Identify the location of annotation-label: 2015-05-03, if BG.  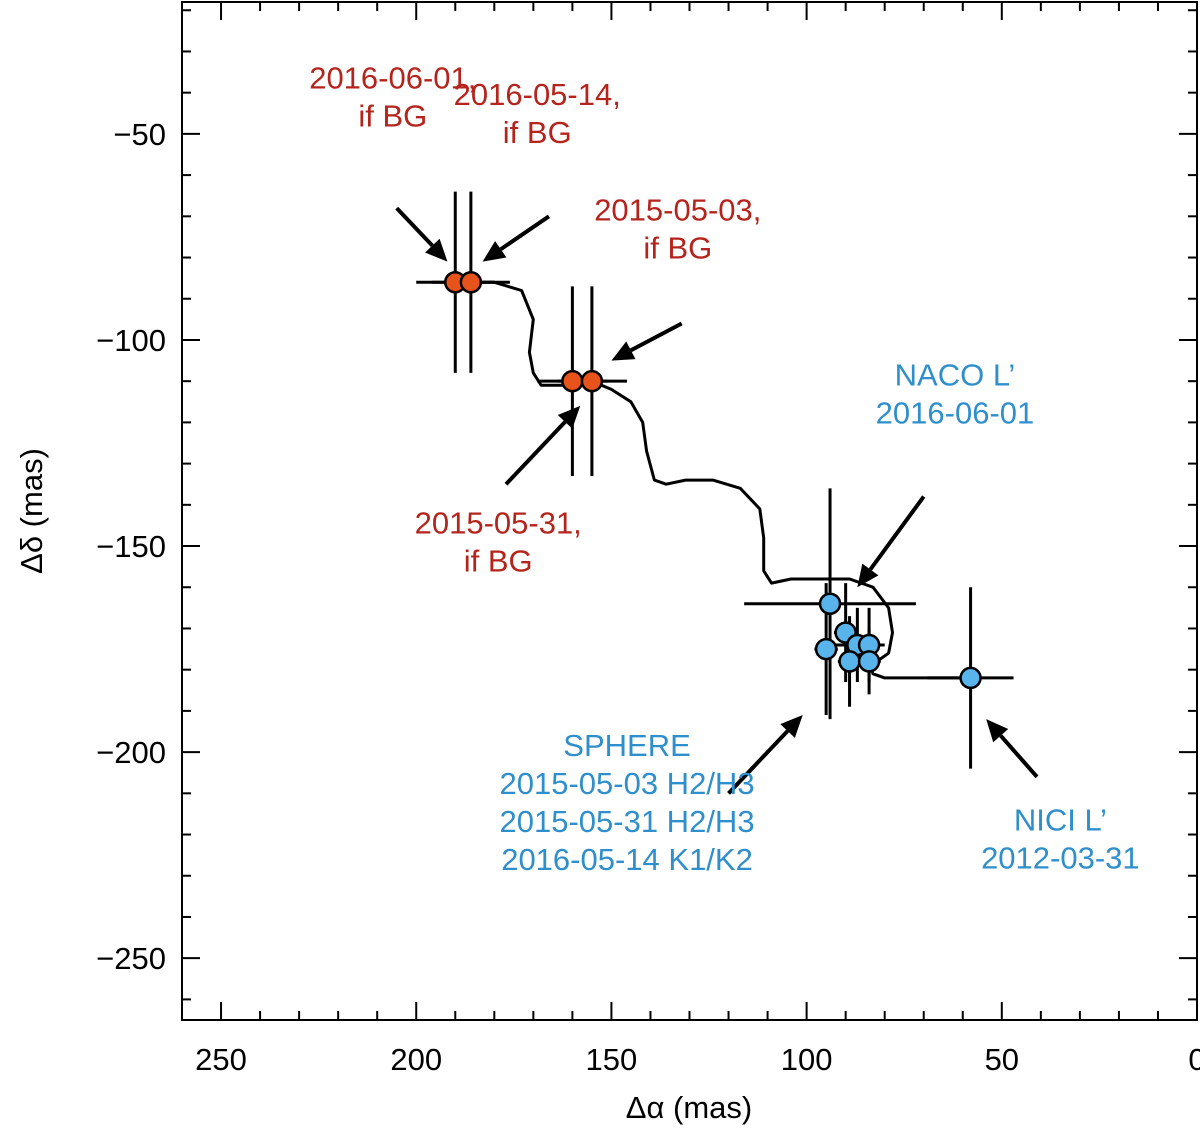
(677, 228).